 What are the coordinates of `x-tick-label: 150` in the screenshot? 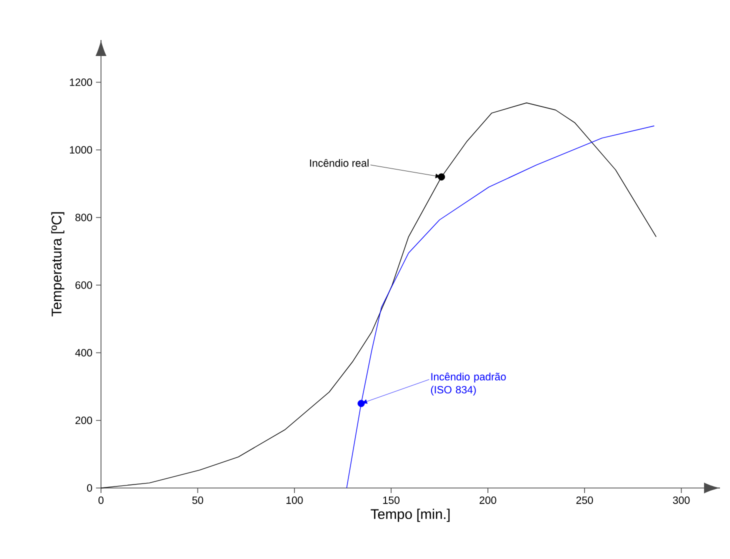 It's located at (391, 500).